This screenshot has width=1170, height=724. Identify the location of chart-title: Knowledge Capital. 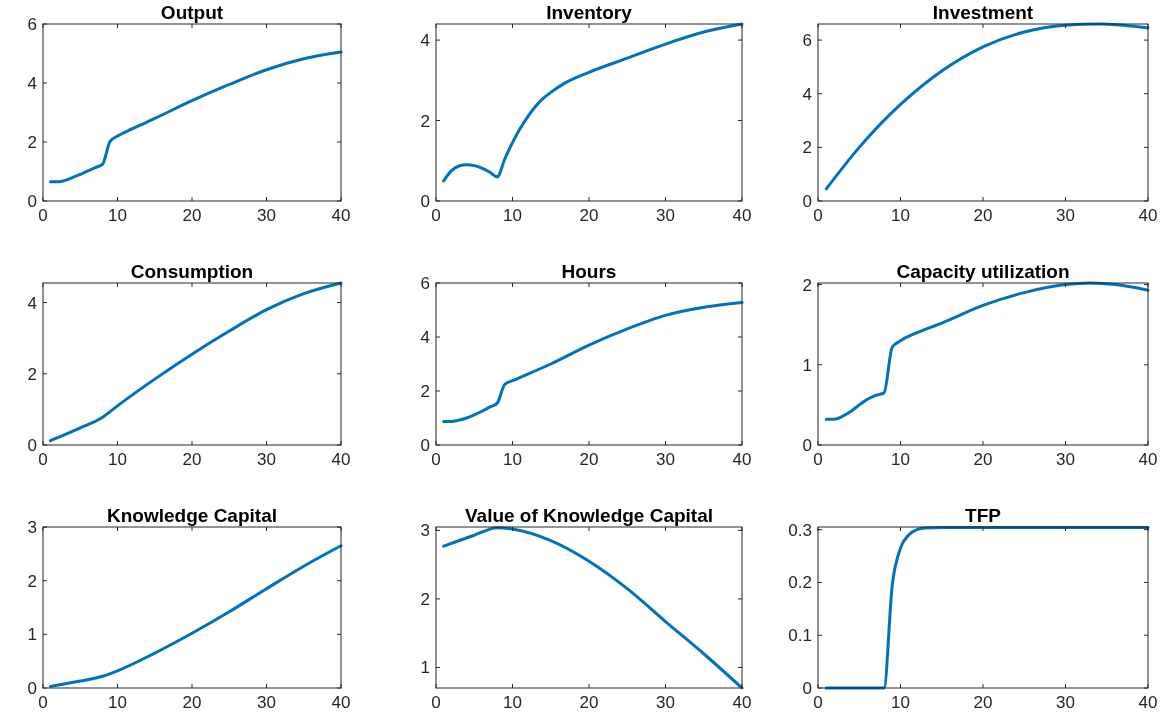
(192, 515).